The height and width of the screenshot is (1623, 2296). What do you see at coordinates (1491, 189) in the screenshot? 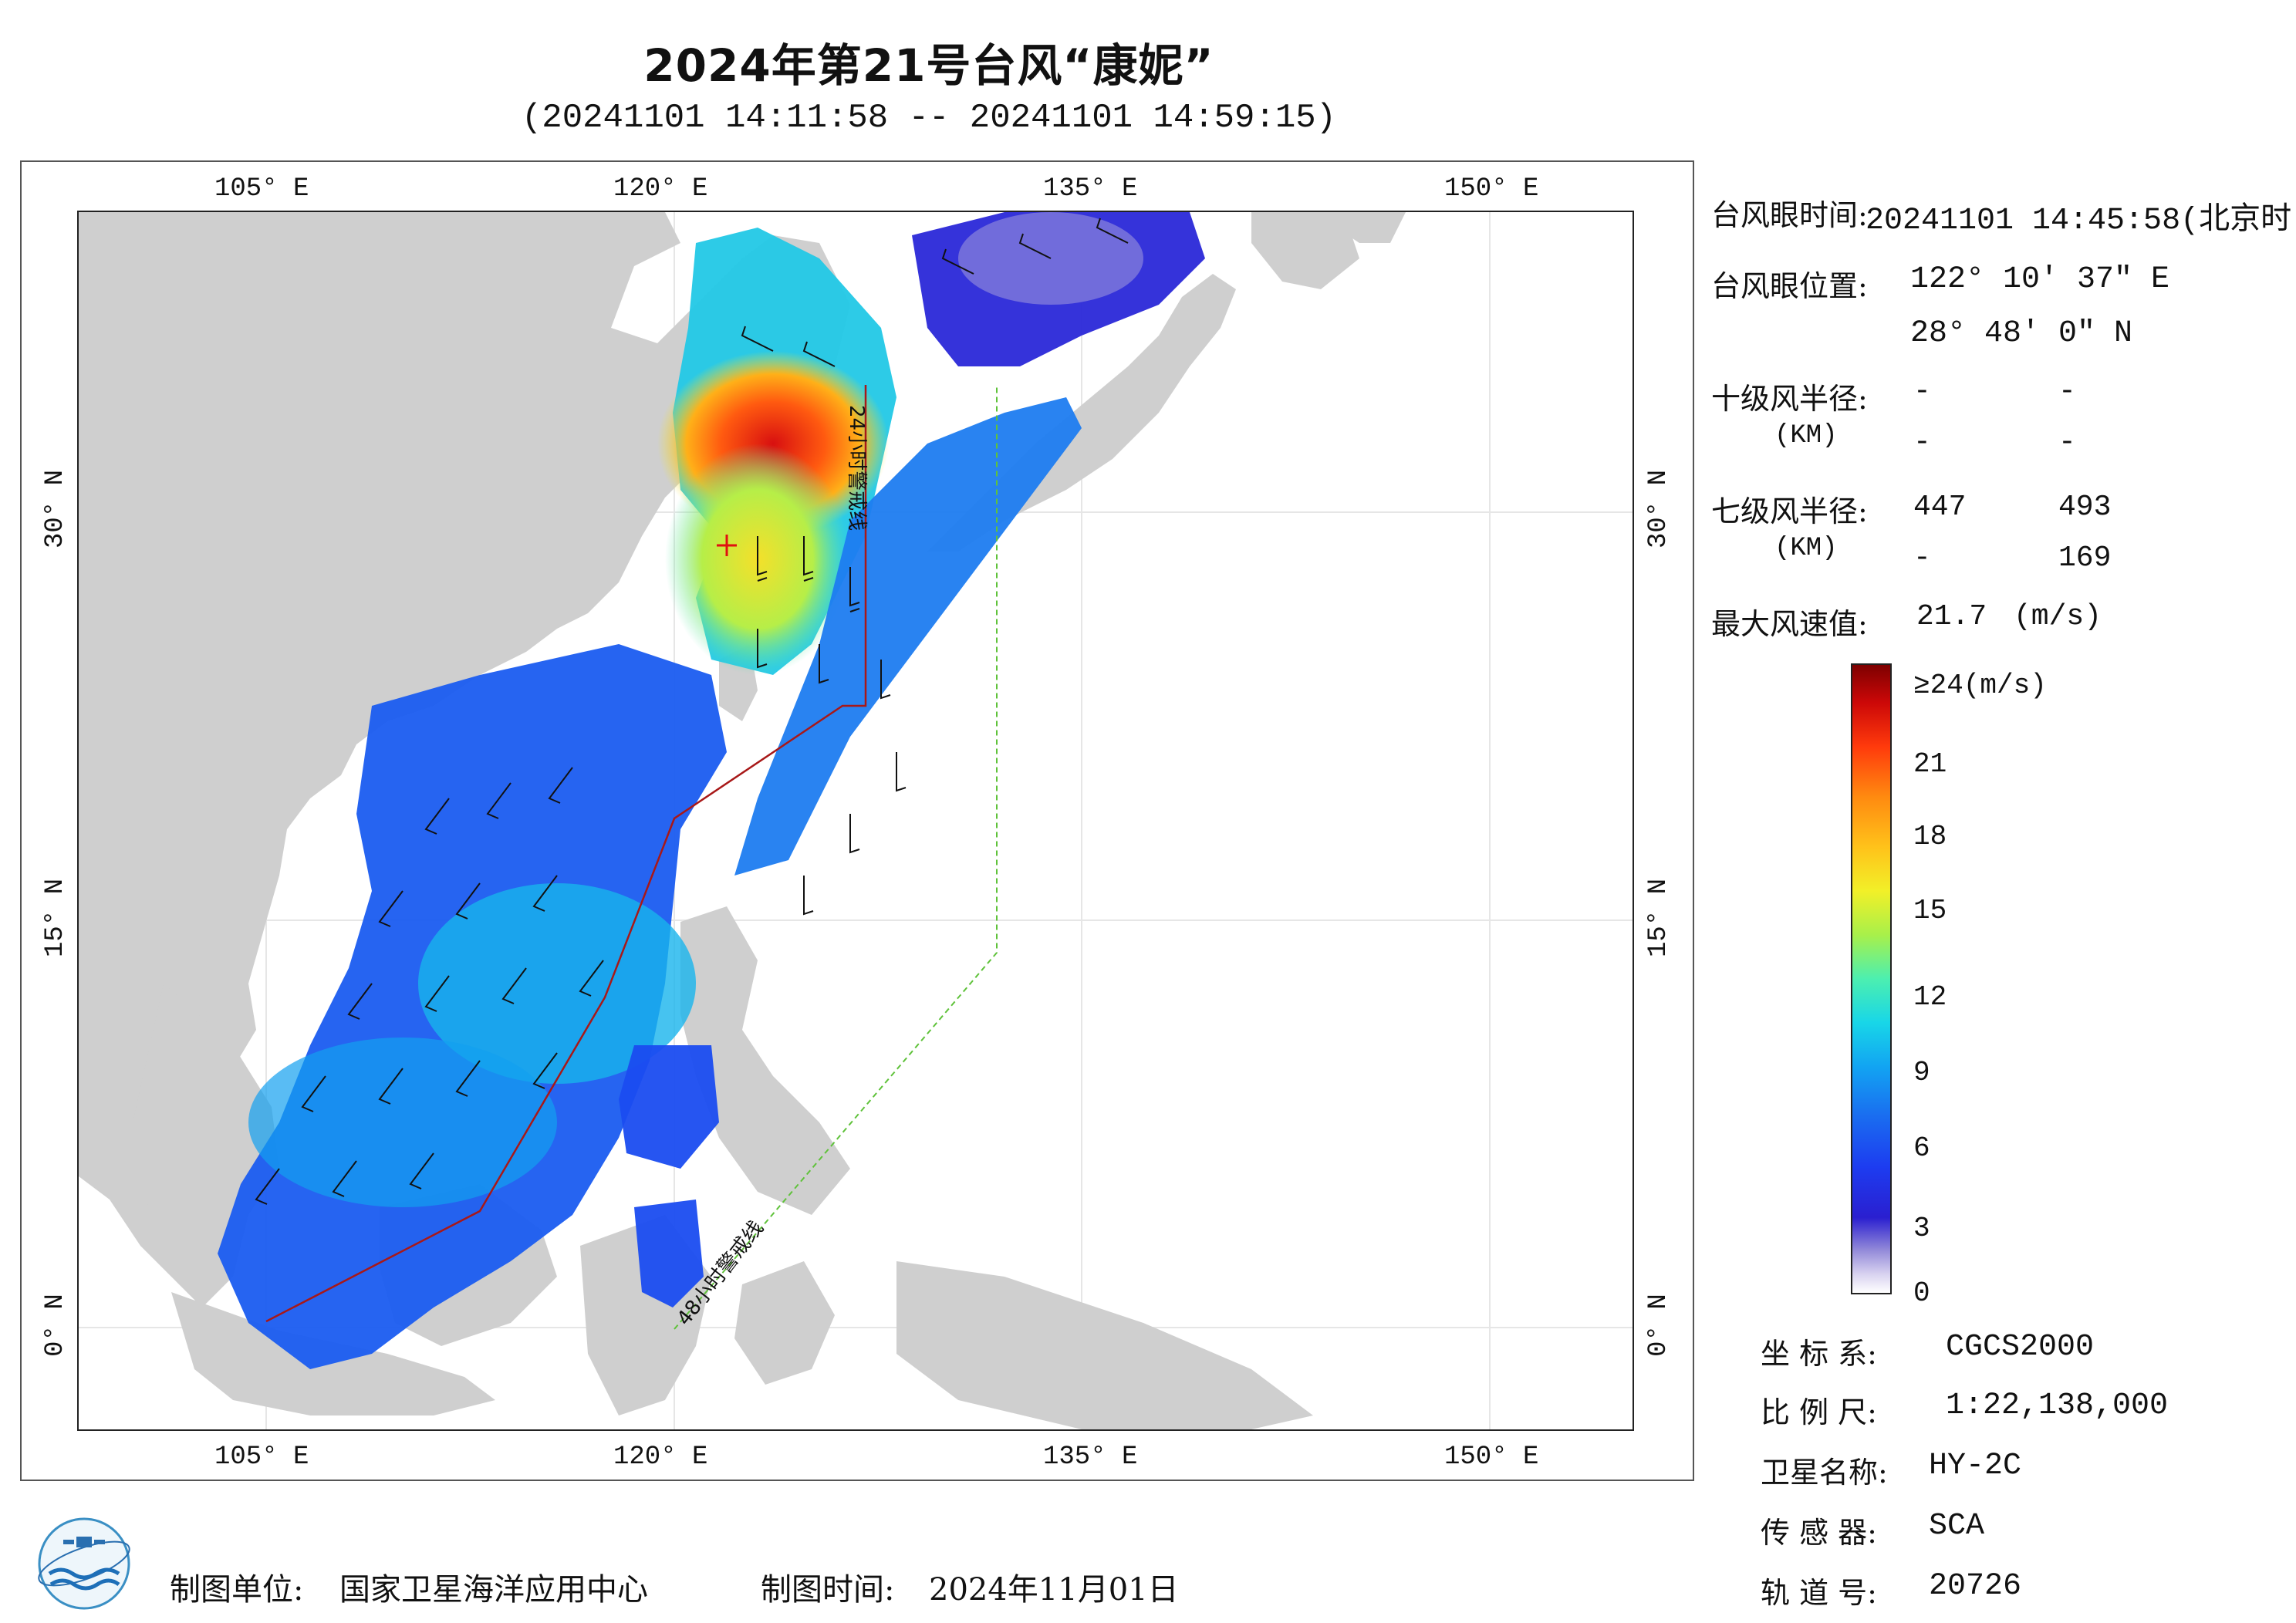
I see `lon-tick-top-4: 150° E` at bounding box center [1491, 189].